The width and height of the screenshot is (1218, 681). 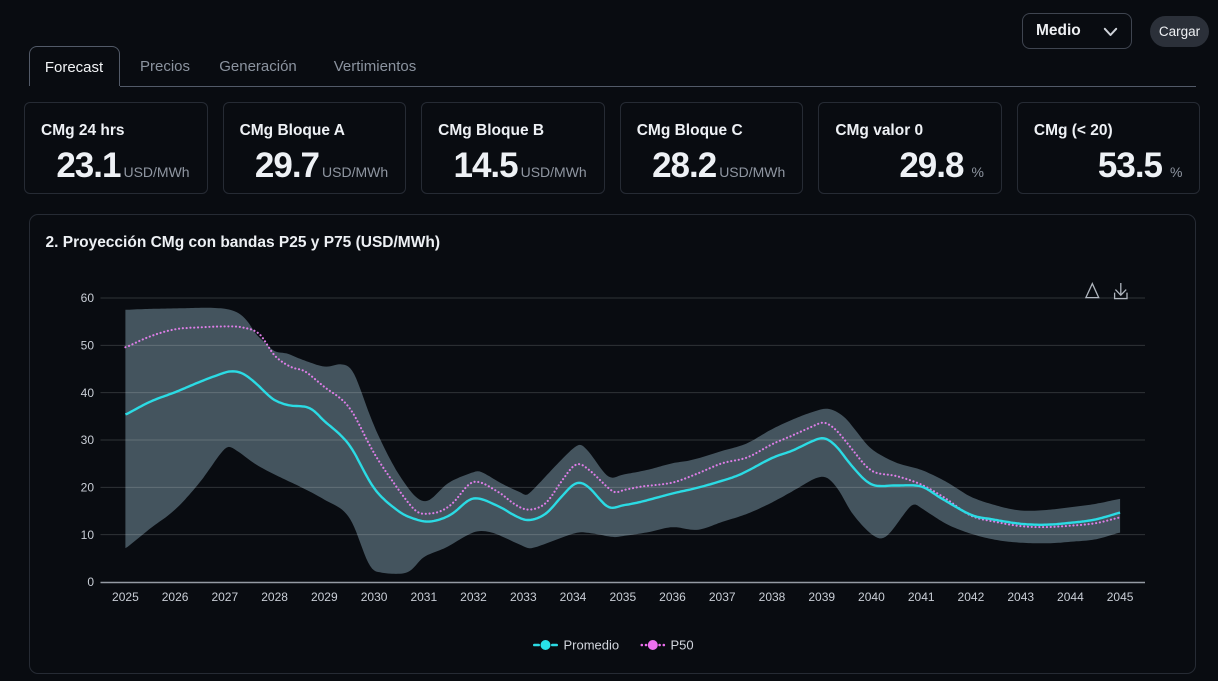 What do you see at coordinates (592, 645) in the screenshot?
I see `svg-text: Promedio` at bounding box center [592, 645].